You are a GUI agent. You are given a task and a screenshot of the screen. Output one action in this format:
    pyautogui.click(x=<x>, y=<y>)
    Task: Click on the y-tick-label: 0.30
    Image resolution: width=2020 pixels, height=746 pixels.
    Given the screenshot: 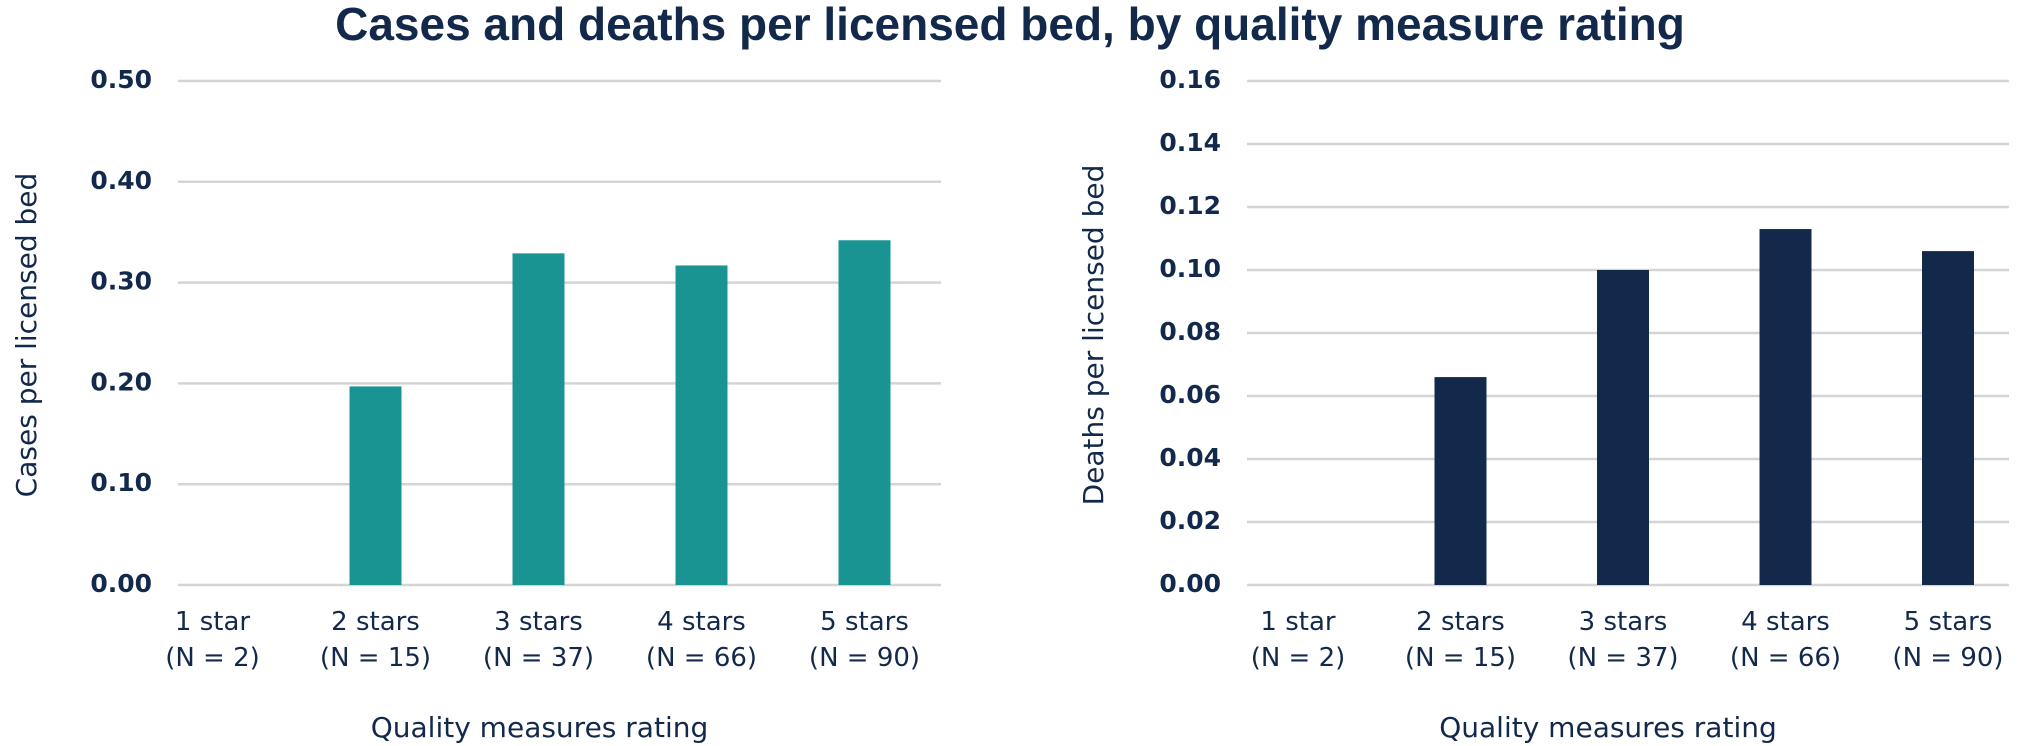 What is the action you would take?
    pyautogui.click(x=121, y=281)
    